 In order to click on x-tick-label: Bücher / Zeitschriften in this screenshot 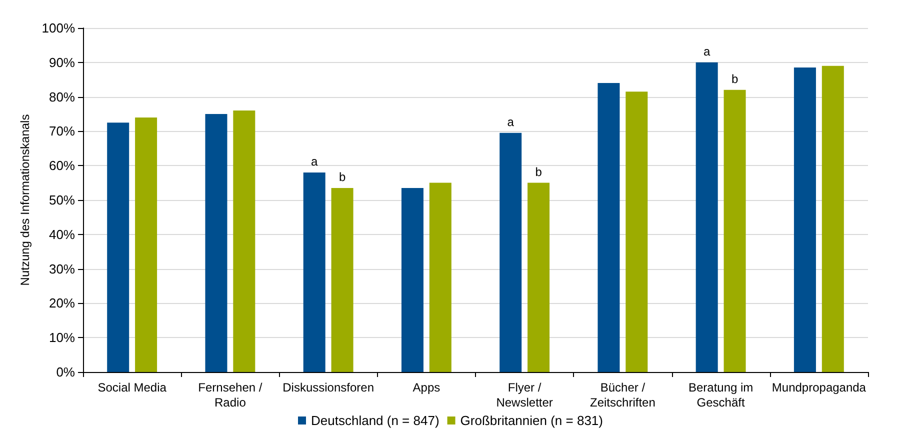, I will do `click(623, 395)`.